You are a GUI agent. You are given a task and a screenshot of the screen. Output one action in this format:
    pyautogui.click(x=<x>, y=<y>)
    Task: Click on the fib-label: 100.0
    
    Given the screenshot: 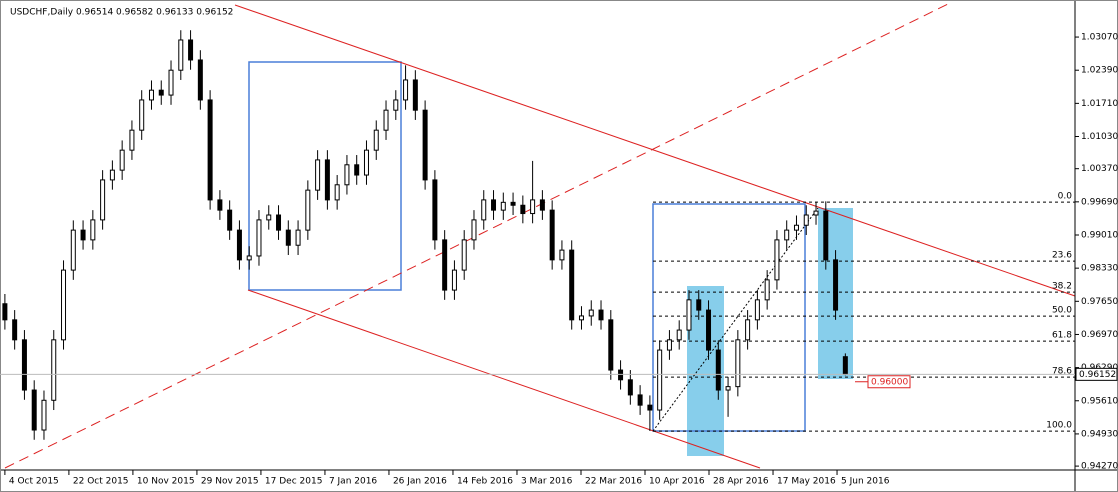 What is the action you would take?
    pyautogui.click(x=1059, y=426)
    